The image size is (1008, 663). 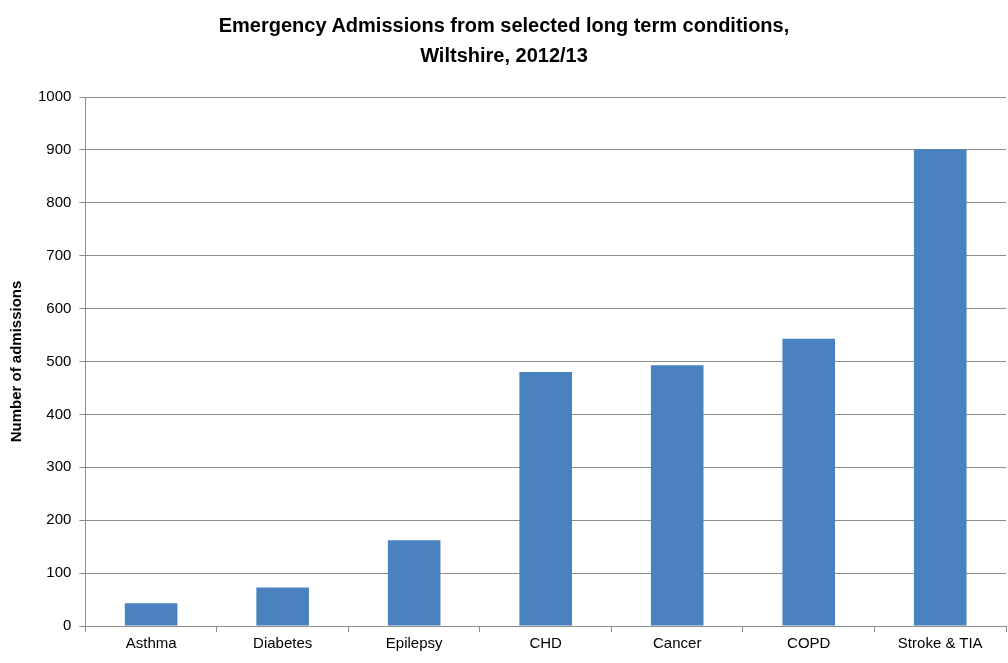 I want to click on x-tick-label: Epilepsy, so click(x=414, y=643).